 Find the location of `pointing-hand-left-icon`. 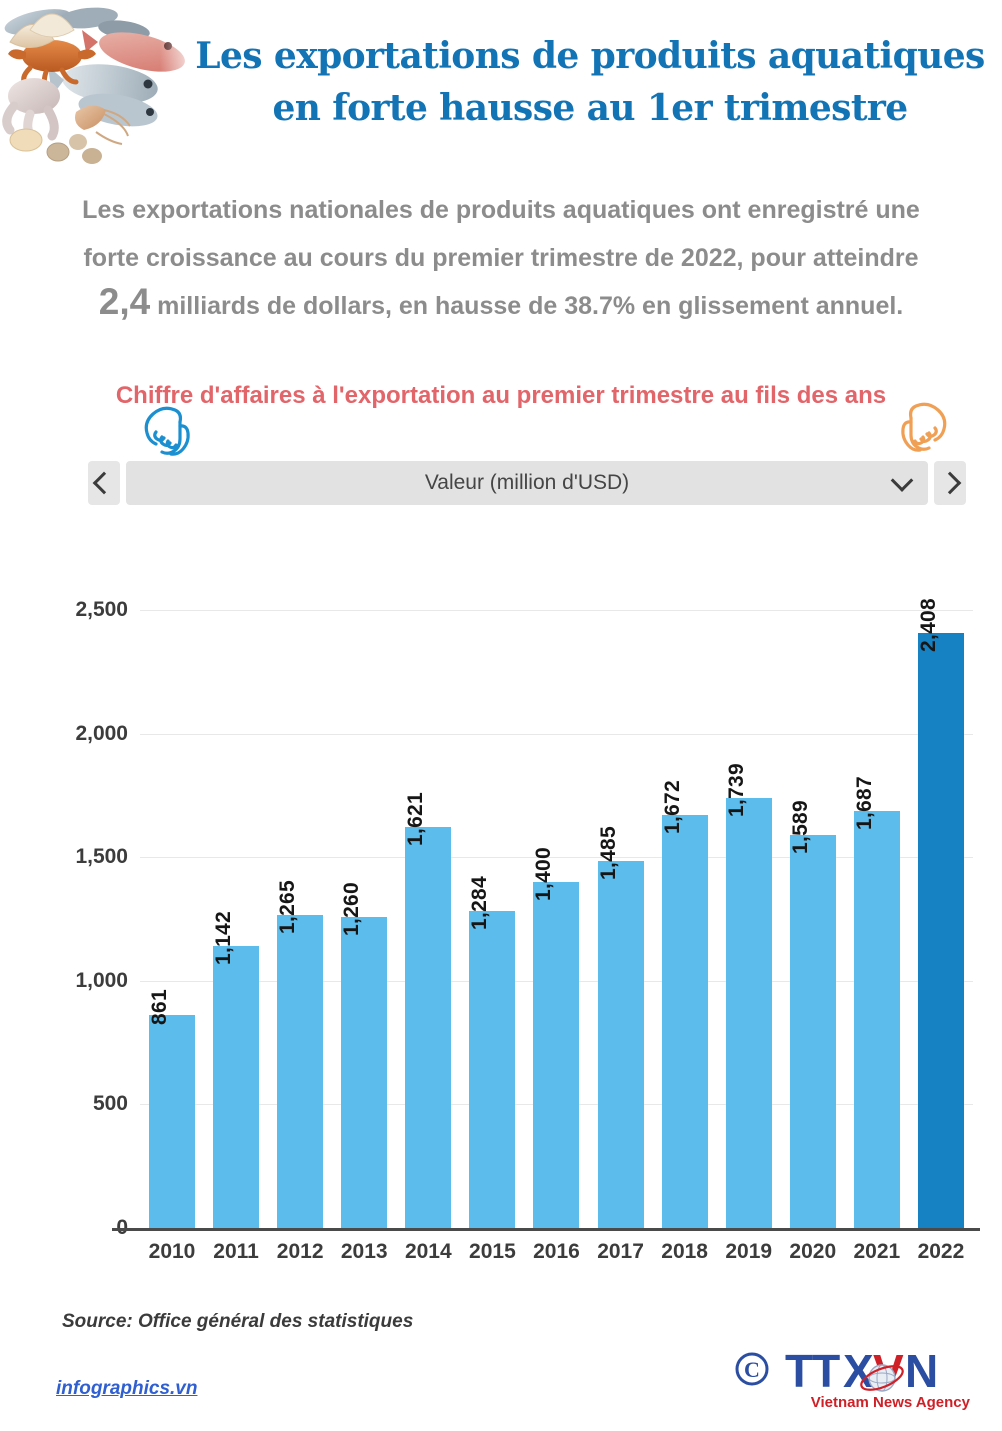

pointing-hand-left-icon is located at coordinates (170, 434).